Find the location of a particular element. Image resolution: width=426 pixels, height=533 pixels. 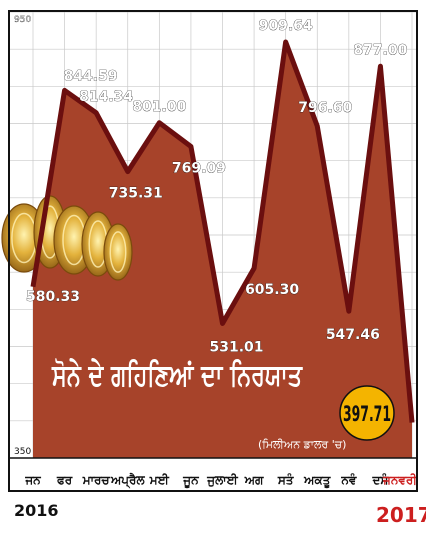

data-label: 605.30 is located at coordinates (272, 290).